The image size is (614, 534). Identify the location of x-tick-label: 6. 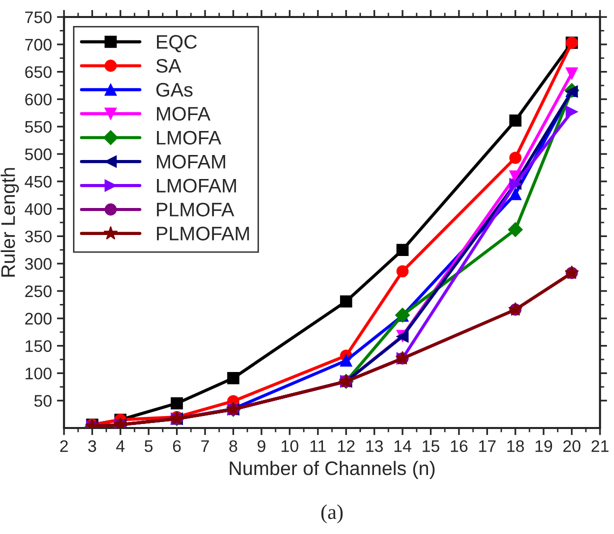
(177, 446).